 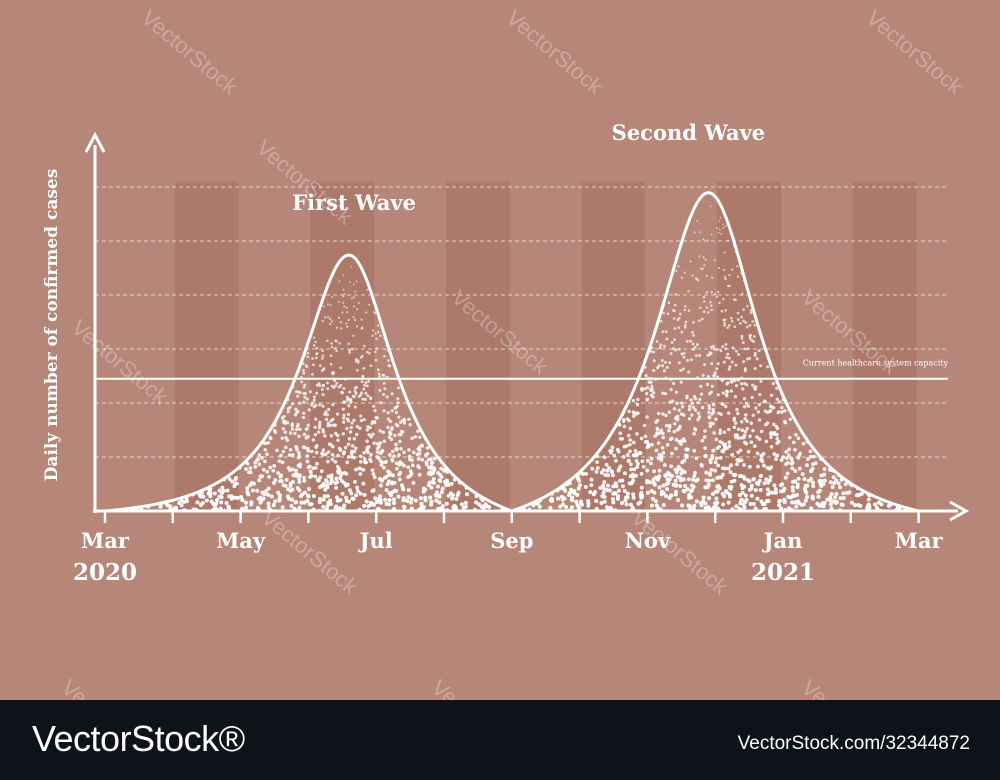 I want to click on wave-label: Second Wave, so click(x=689, y=132).